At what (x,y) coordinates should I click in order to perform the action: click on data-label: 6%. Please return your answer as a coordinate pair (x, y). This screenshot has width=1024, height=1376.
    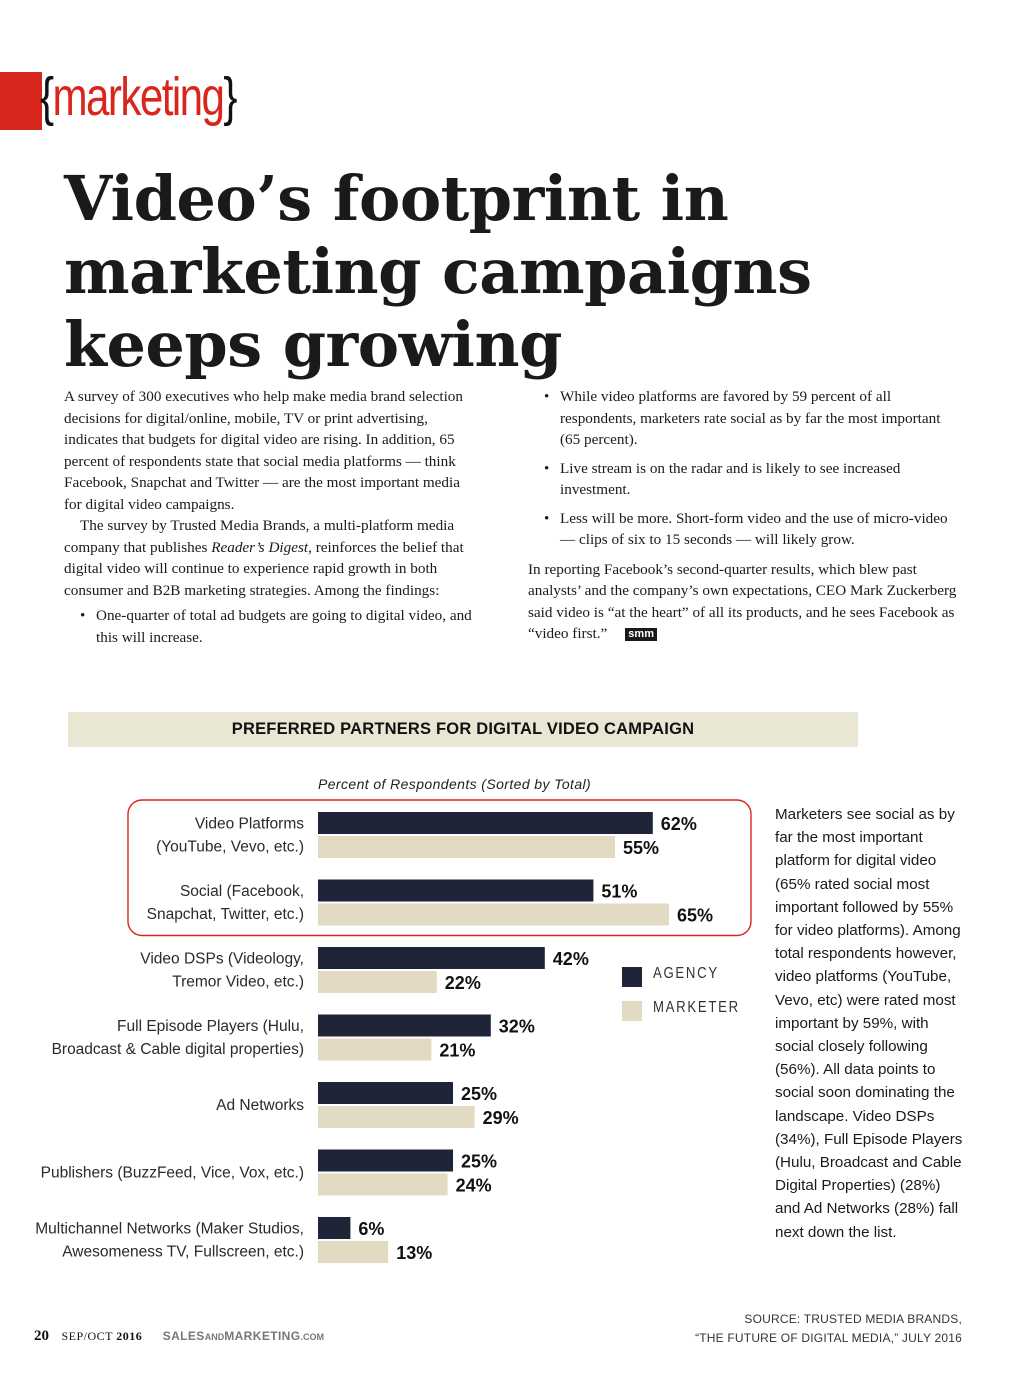
    Looking at the image, I should click on (371, 1229).